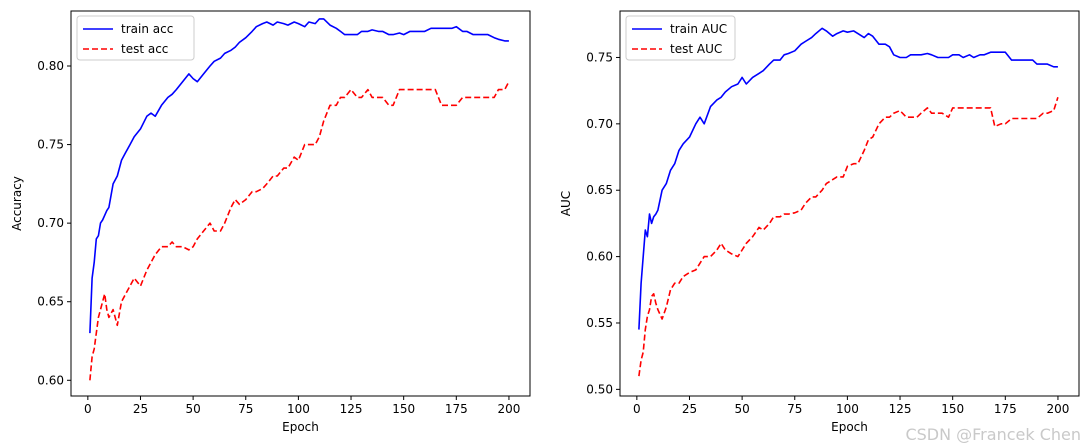 The width and height of the screenshot is (1087, 448). I want to click on y-tick-label: 0.55, so click(599, 323).